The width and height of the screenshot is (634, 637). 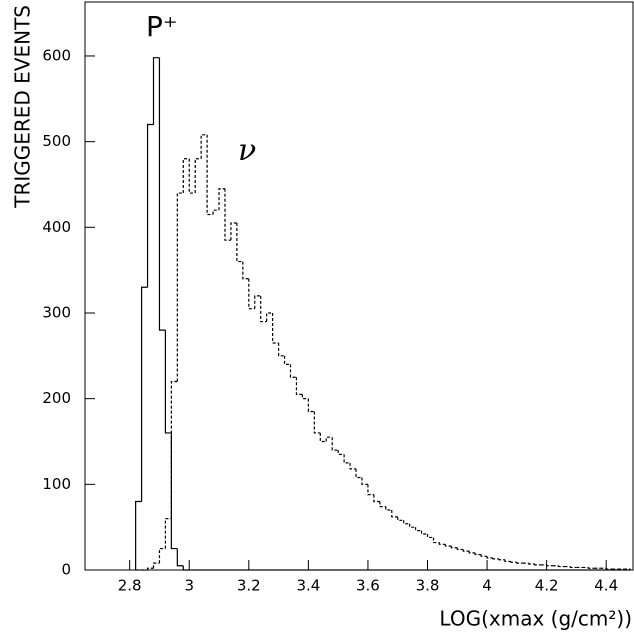 I want to click on x-tick-label: 3.2, so click(x=249, y=586).